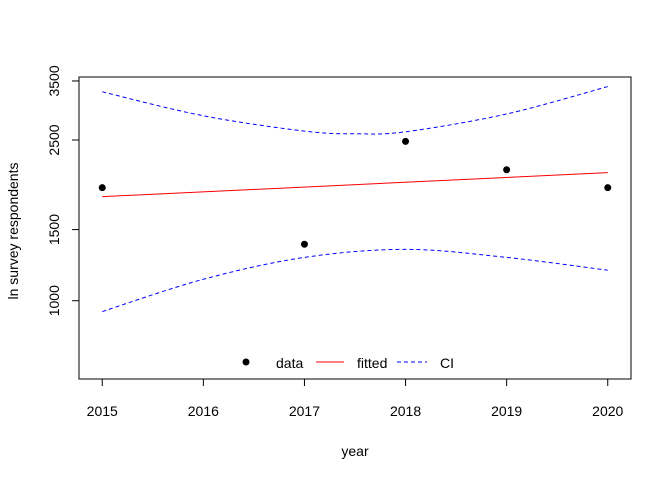 The height and width of the screenshot is (480, 672). What do you see at coordinates (372, 363) in the screenshot?
I see `legend-label-fitted: fitted` at bounding box center [372, 363].